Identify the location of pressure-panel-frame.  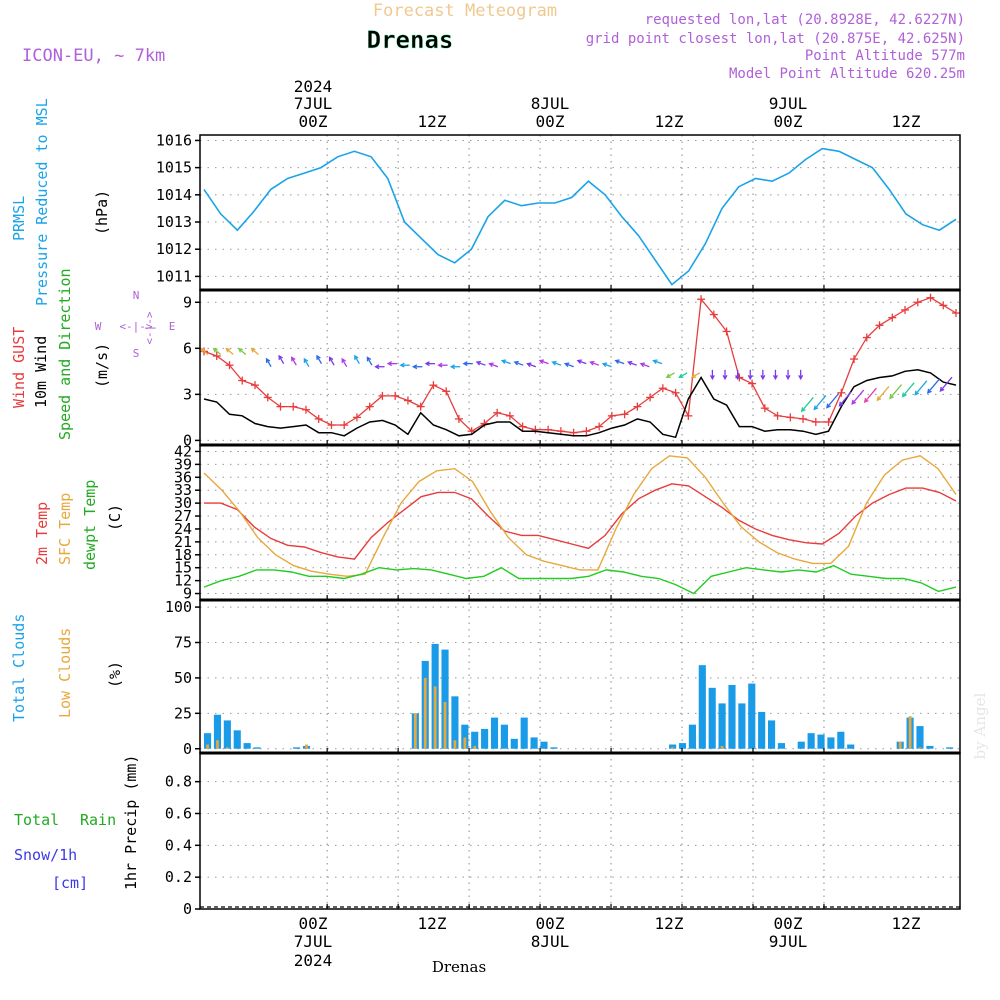
(580, 212).